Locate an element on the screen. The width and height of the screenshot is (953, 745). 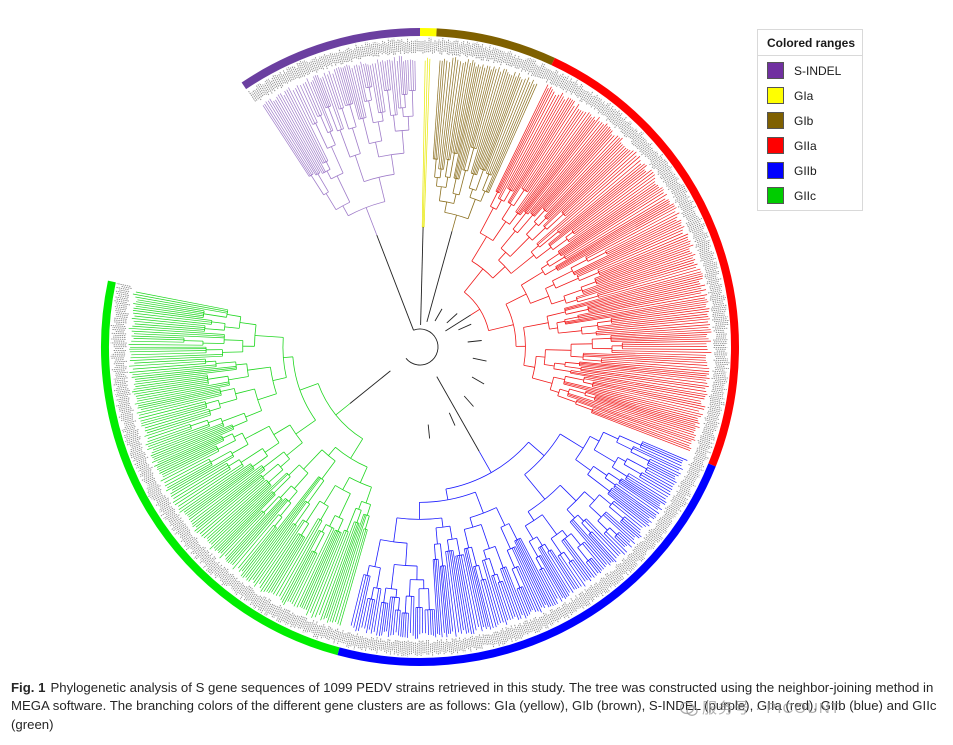
backbone-stem is located at coordinates (395, 282).